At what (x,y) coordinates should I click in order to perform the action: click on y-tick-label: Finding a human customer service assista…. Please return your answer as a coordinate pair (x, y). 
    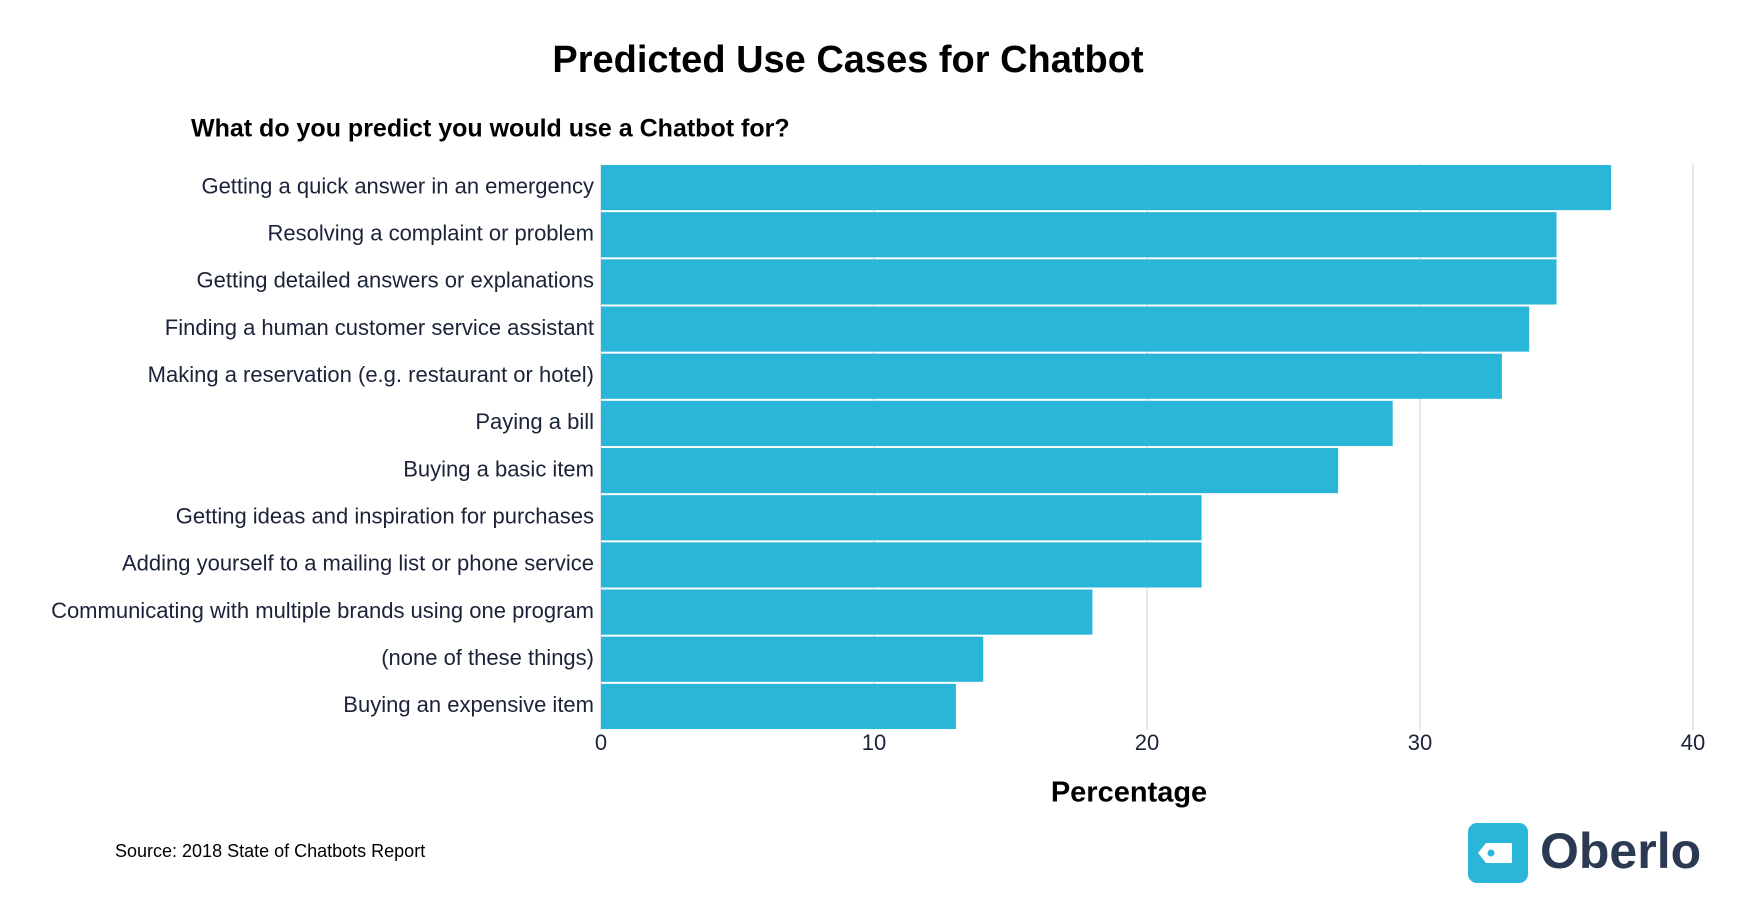
    Looking at the image, I should click on (379, 327).